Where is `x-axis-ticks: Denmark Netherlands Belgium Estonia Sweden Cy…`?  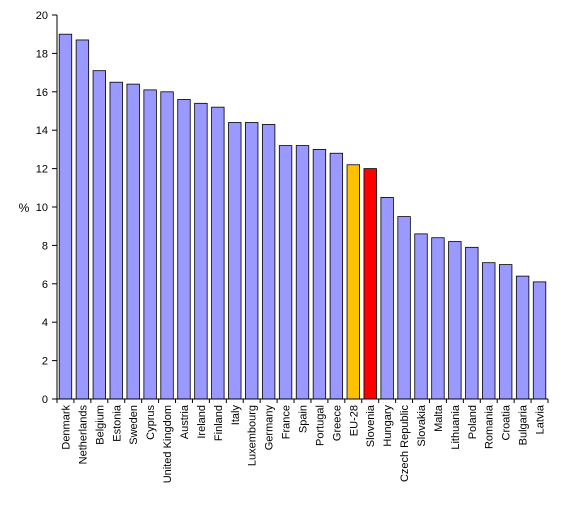 x-axis-ticks: Denmark Netherlands Belgium Estonia Sweden Cy… is located at coordinates (302, 441).